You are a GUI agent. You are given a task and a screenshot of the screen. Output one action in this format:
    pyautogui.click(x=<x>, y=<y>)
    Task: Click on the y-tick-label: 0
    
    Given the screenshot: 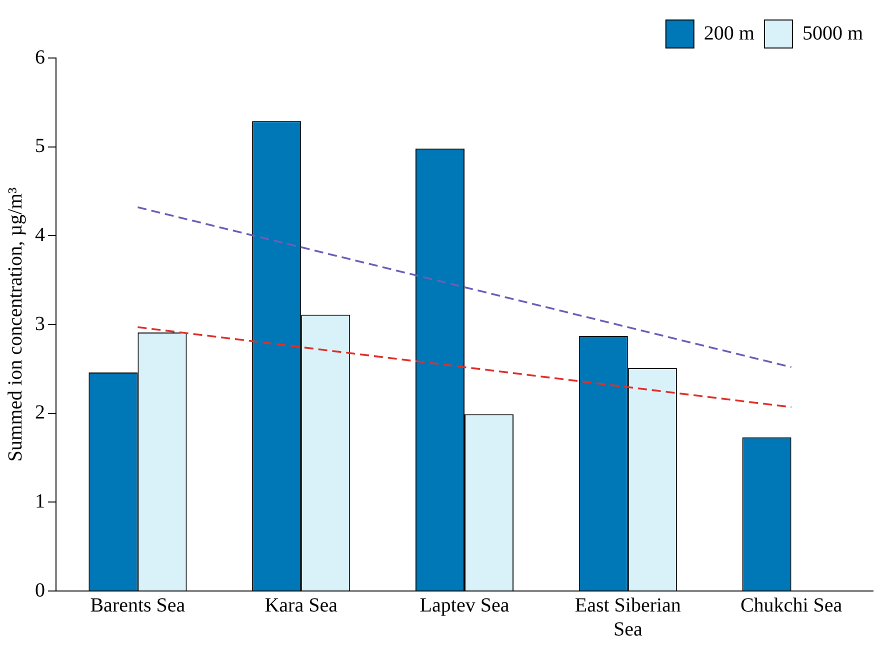 What is the action you would take?
    pyautogui.click(x=40, y=590)
    